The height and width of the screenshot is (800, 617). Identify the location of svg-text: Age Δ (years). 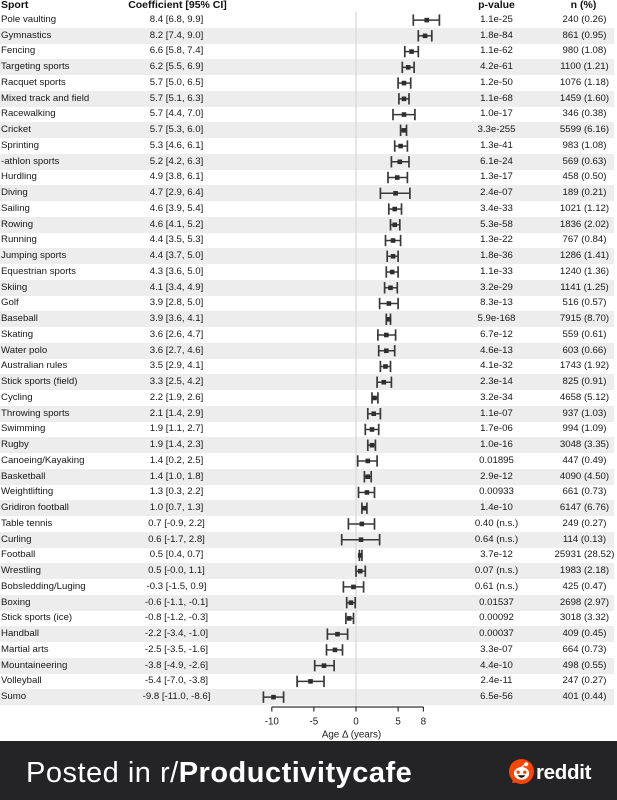
(351, 735).